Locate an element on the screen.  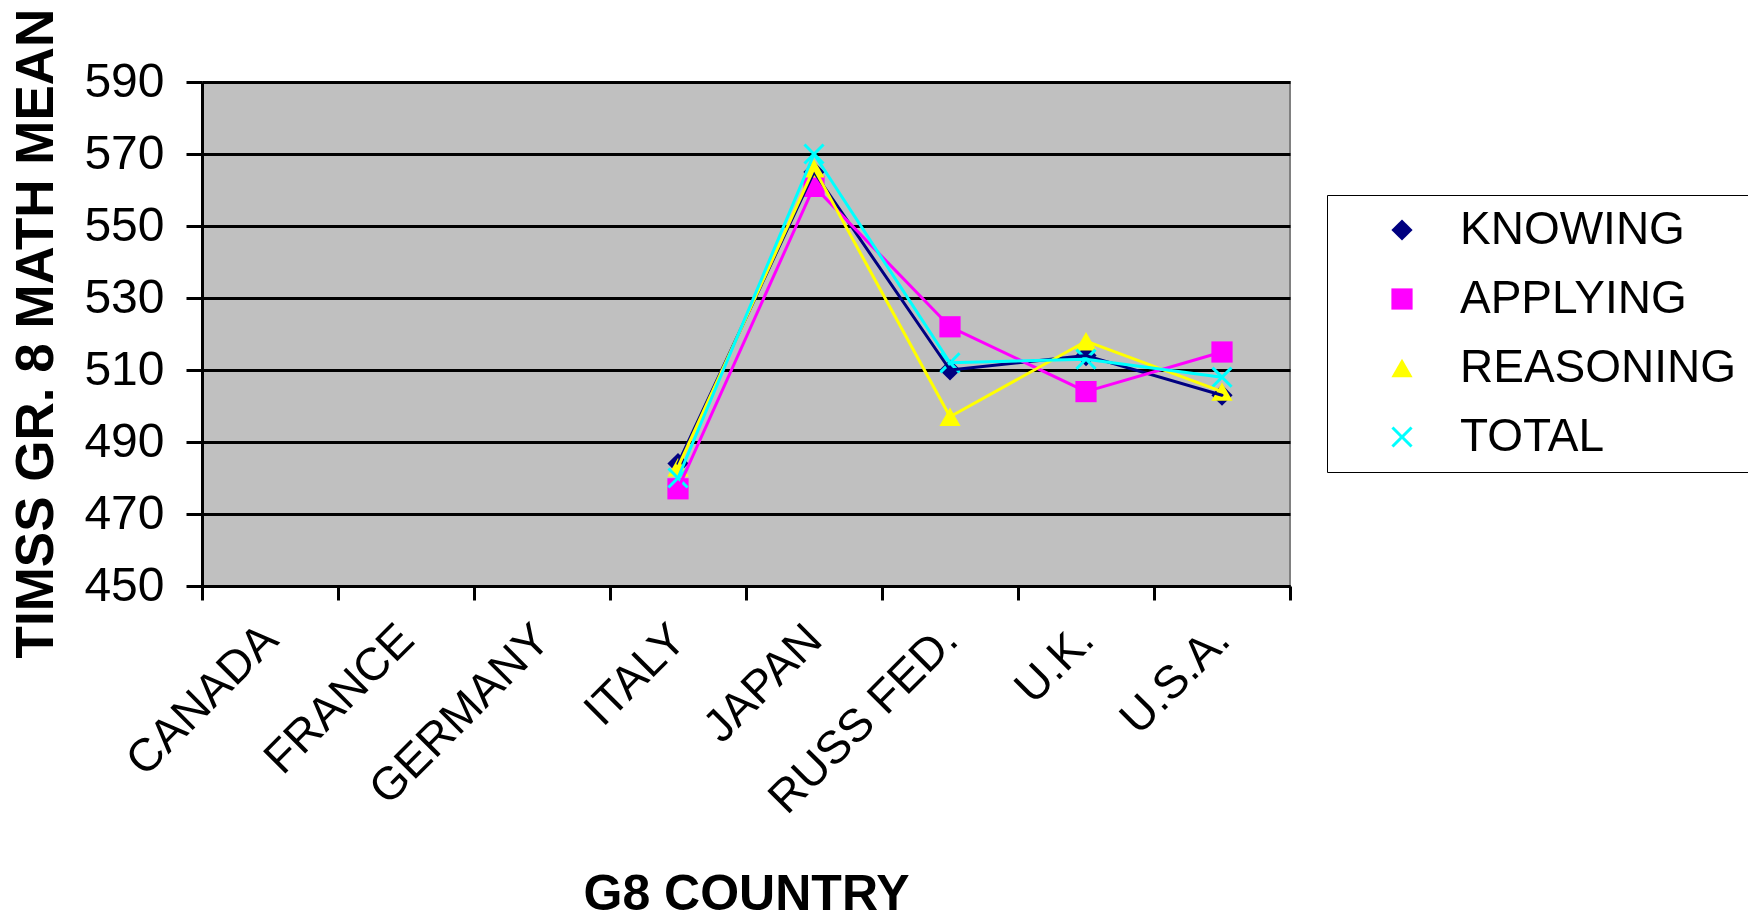
y-tick-label: 510 is located at coordinates (124, 368).